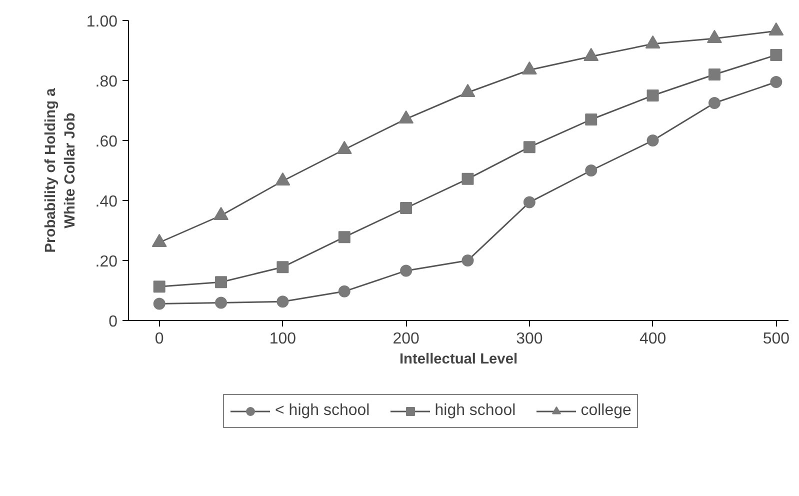 The width and height of the screenshot is (799, 496). Describe the element at coordinates (106, 202) in the screenshot. I see `y-tick-label: .40` at that location.